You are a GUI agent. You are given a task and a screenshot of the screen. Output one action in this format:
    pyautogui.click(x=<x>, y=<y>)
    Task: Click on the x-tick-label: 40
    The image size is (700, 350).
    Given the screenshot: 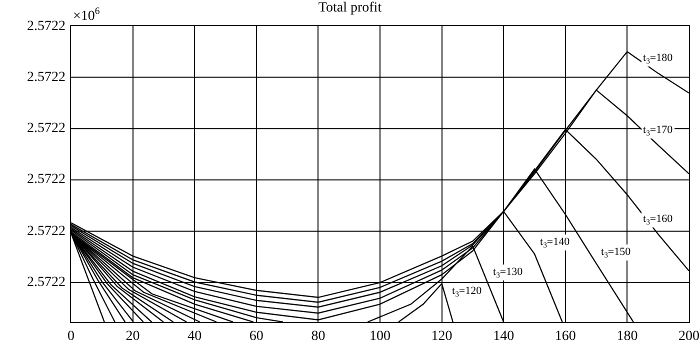 What is the action you would take?
    pyautogui.click(x=195, y=336)
    